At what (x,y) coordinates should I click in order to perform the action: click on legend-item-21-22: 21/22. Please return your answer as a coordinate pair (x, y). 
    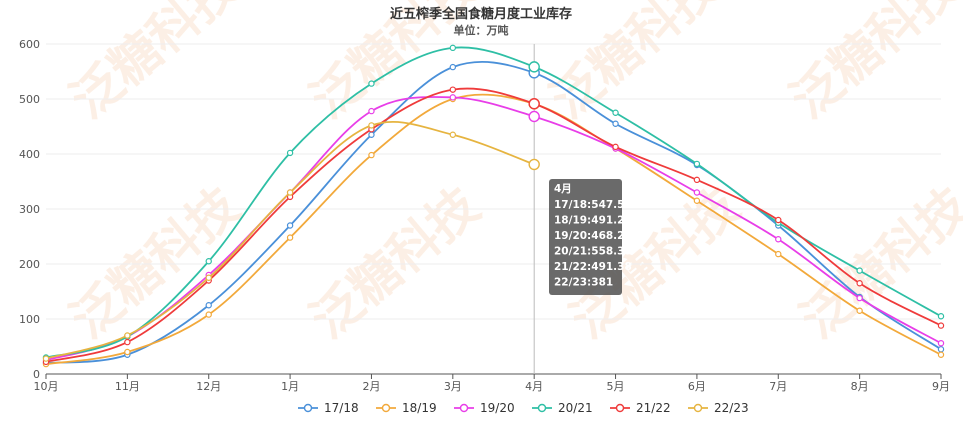
    Looking at the image, I should click on (640, 408).